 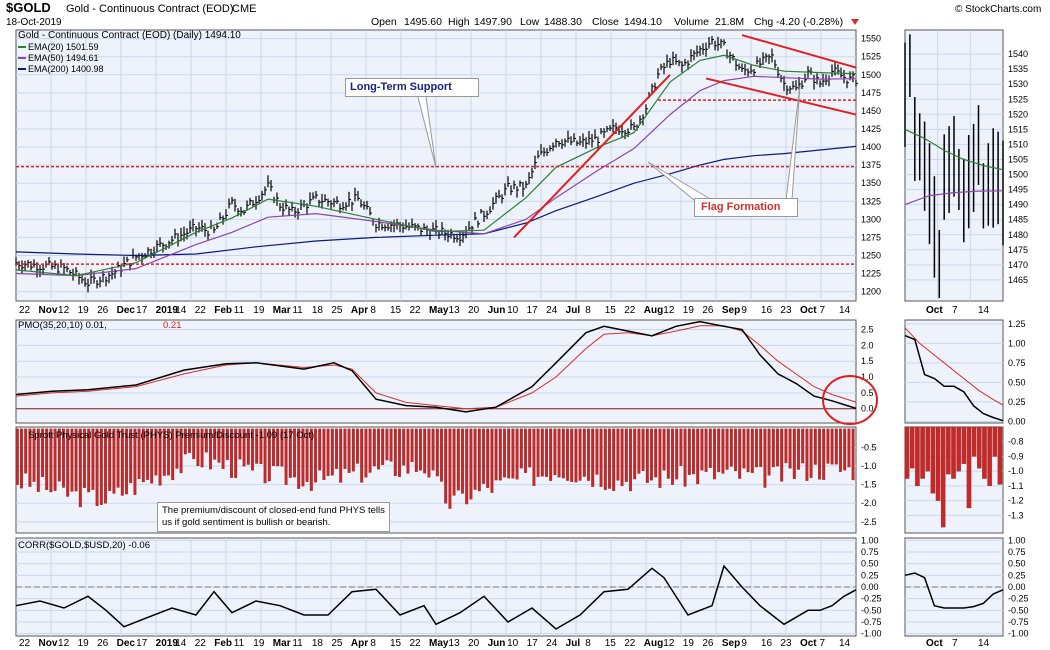 What do you see at coordinates (259, 310) in the screenshot?
I see `x-tick-label: 19` at bounding box center [259, 310].